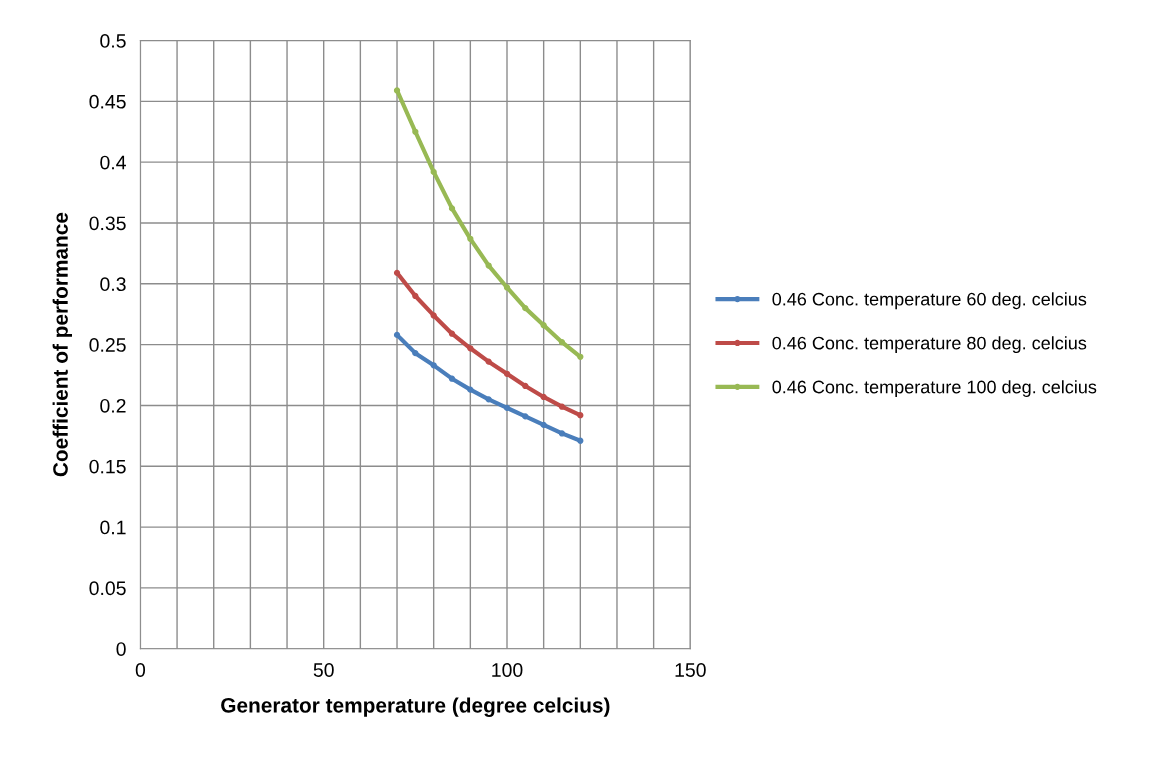  Describe the element at coordinates (929, 345) in the screenshot. I see `legend-label: 0.46 Conc. temperature 80 deg. celcius` at that location.